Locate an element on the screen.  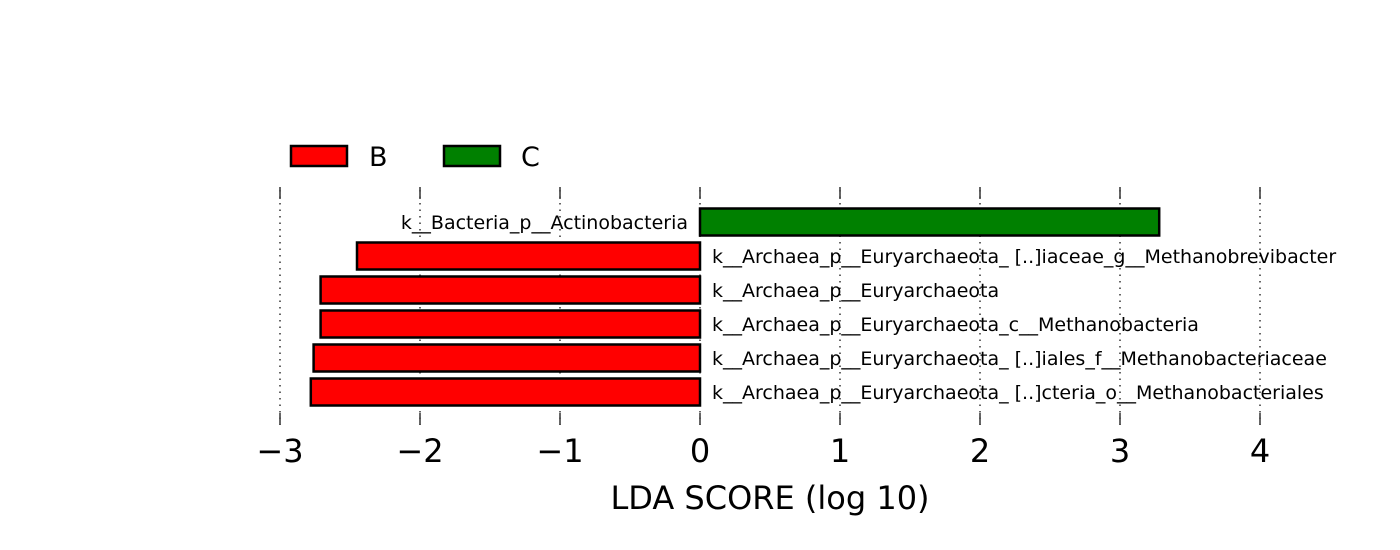
x-tick-label: 2 is located at coordinates (980, 451).